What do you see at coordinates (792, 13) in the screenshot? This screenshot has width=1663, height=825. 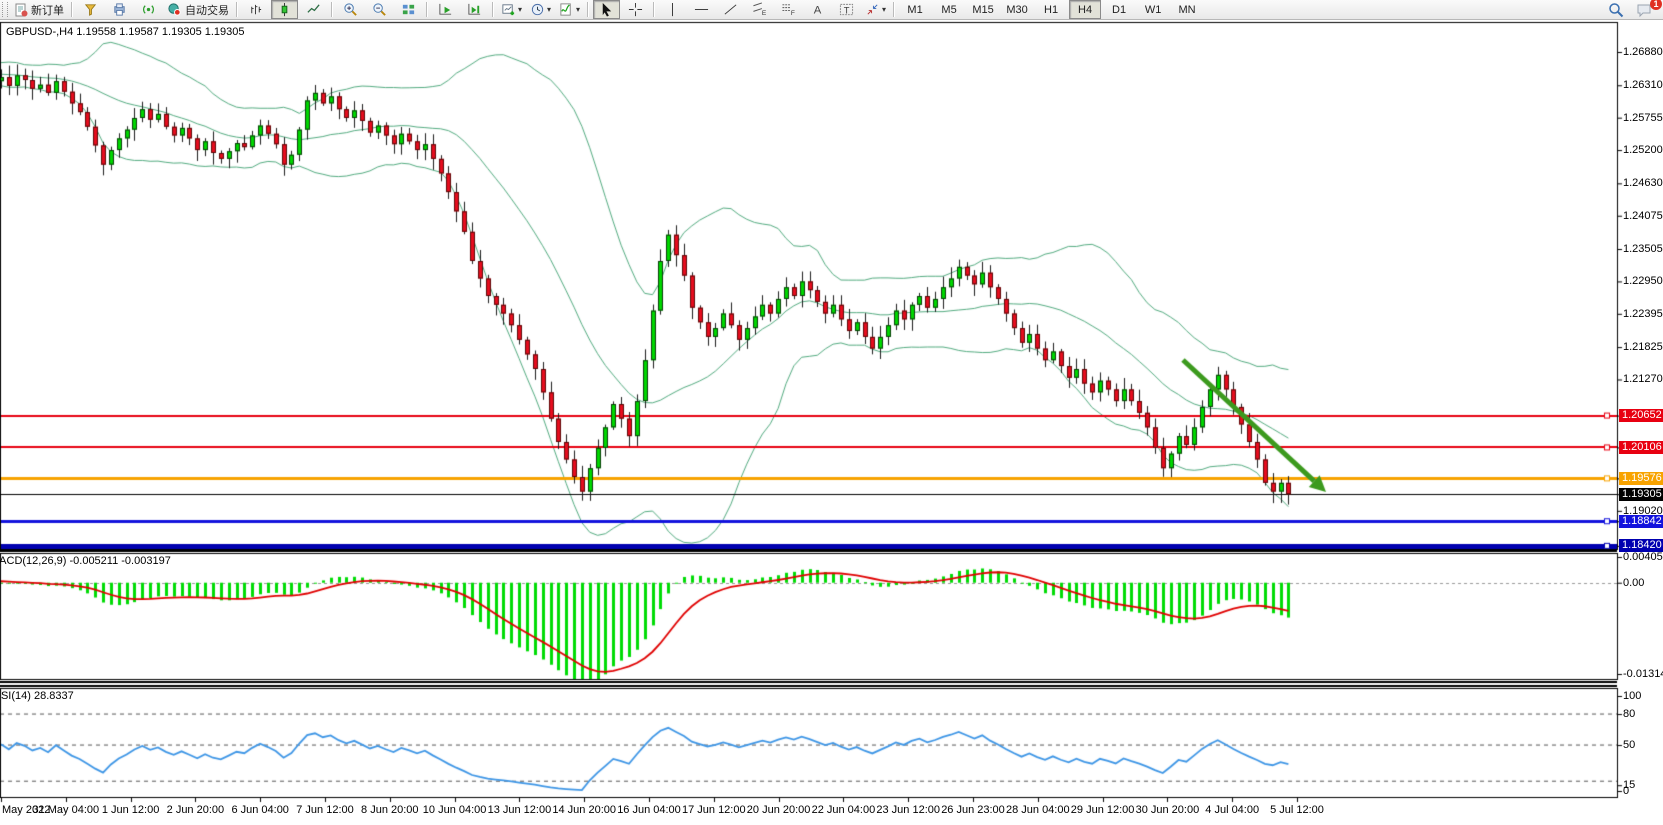 I see `svg-text: F` at bounding box center [792, 13].